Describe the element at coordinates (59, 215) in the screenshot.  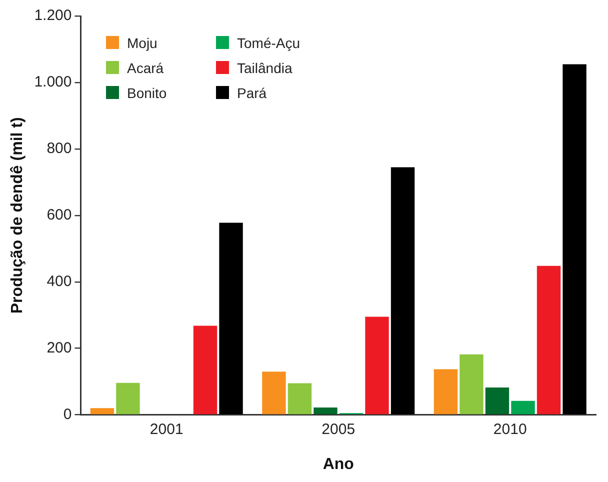
I see `y-tick-label: 600` at that location.